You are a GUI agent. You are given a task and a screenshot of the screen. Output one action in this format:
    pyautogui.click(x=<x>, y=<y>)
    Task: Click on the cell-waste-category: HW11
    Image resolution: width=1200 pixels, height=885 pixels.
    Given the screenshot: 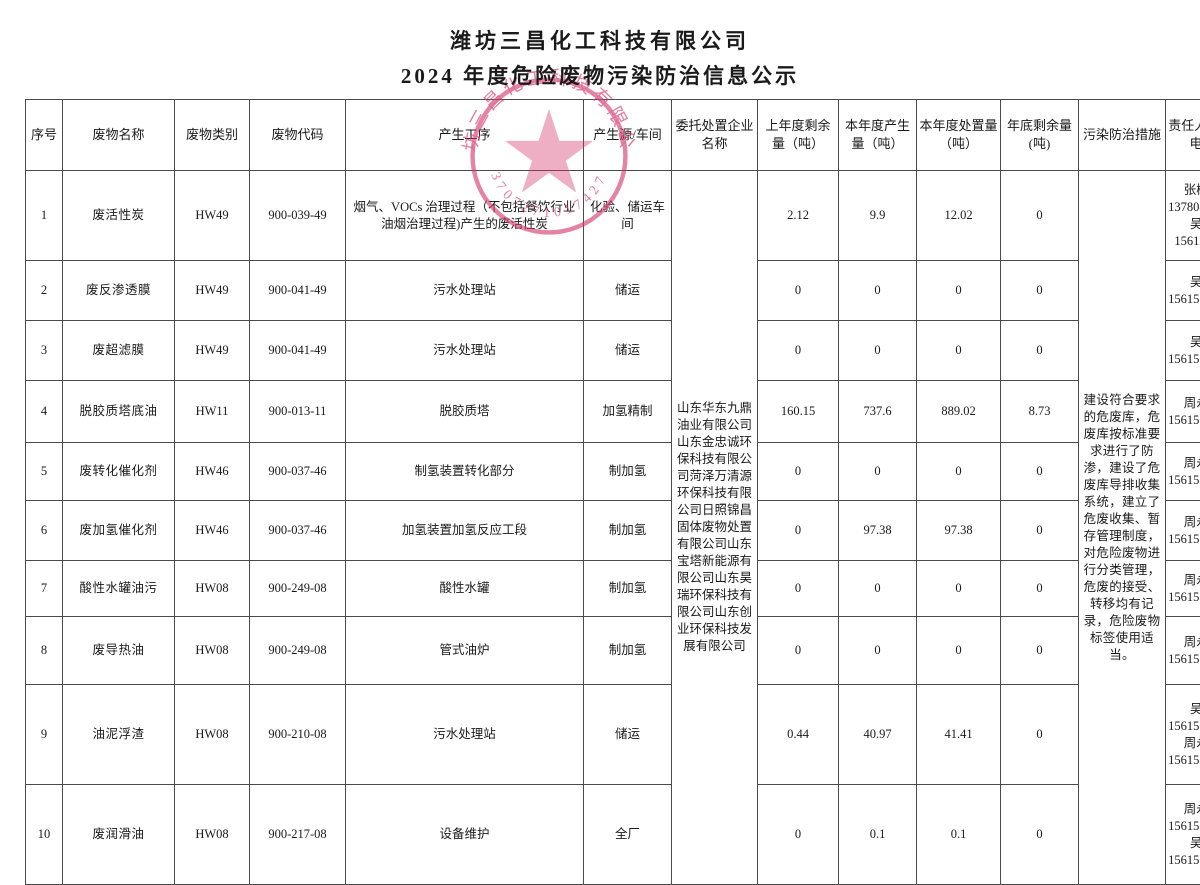 What is the action you would take?
    pyautogui.click(x=212, y=412)
    